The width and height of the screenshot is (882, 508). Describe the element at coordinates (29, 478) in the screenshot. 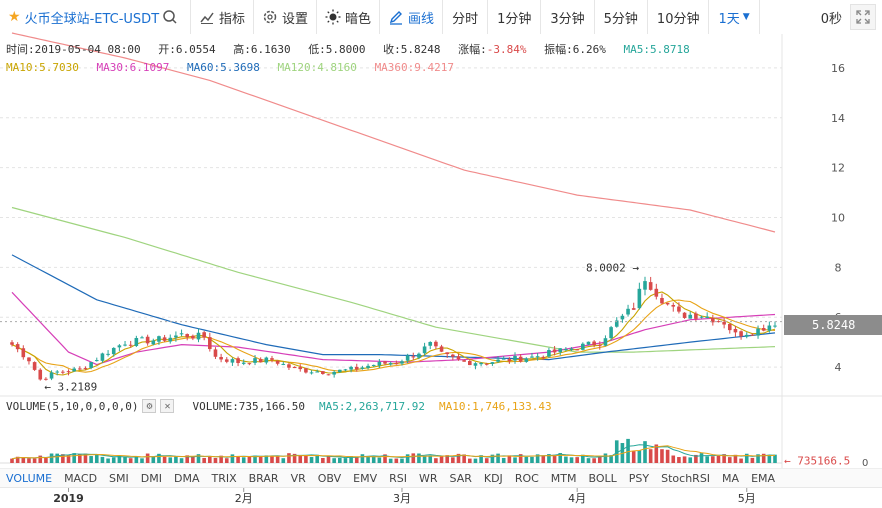

I see `tab-volume: VOLUME` at that location.